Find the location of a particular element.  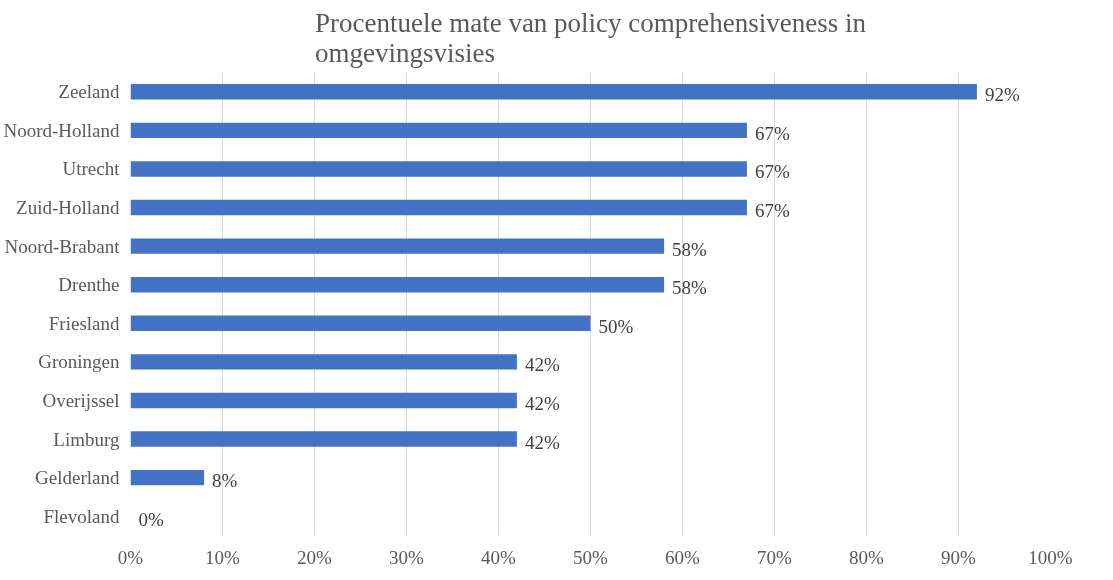

data-label: 8% is located at coordinates (225, 481).